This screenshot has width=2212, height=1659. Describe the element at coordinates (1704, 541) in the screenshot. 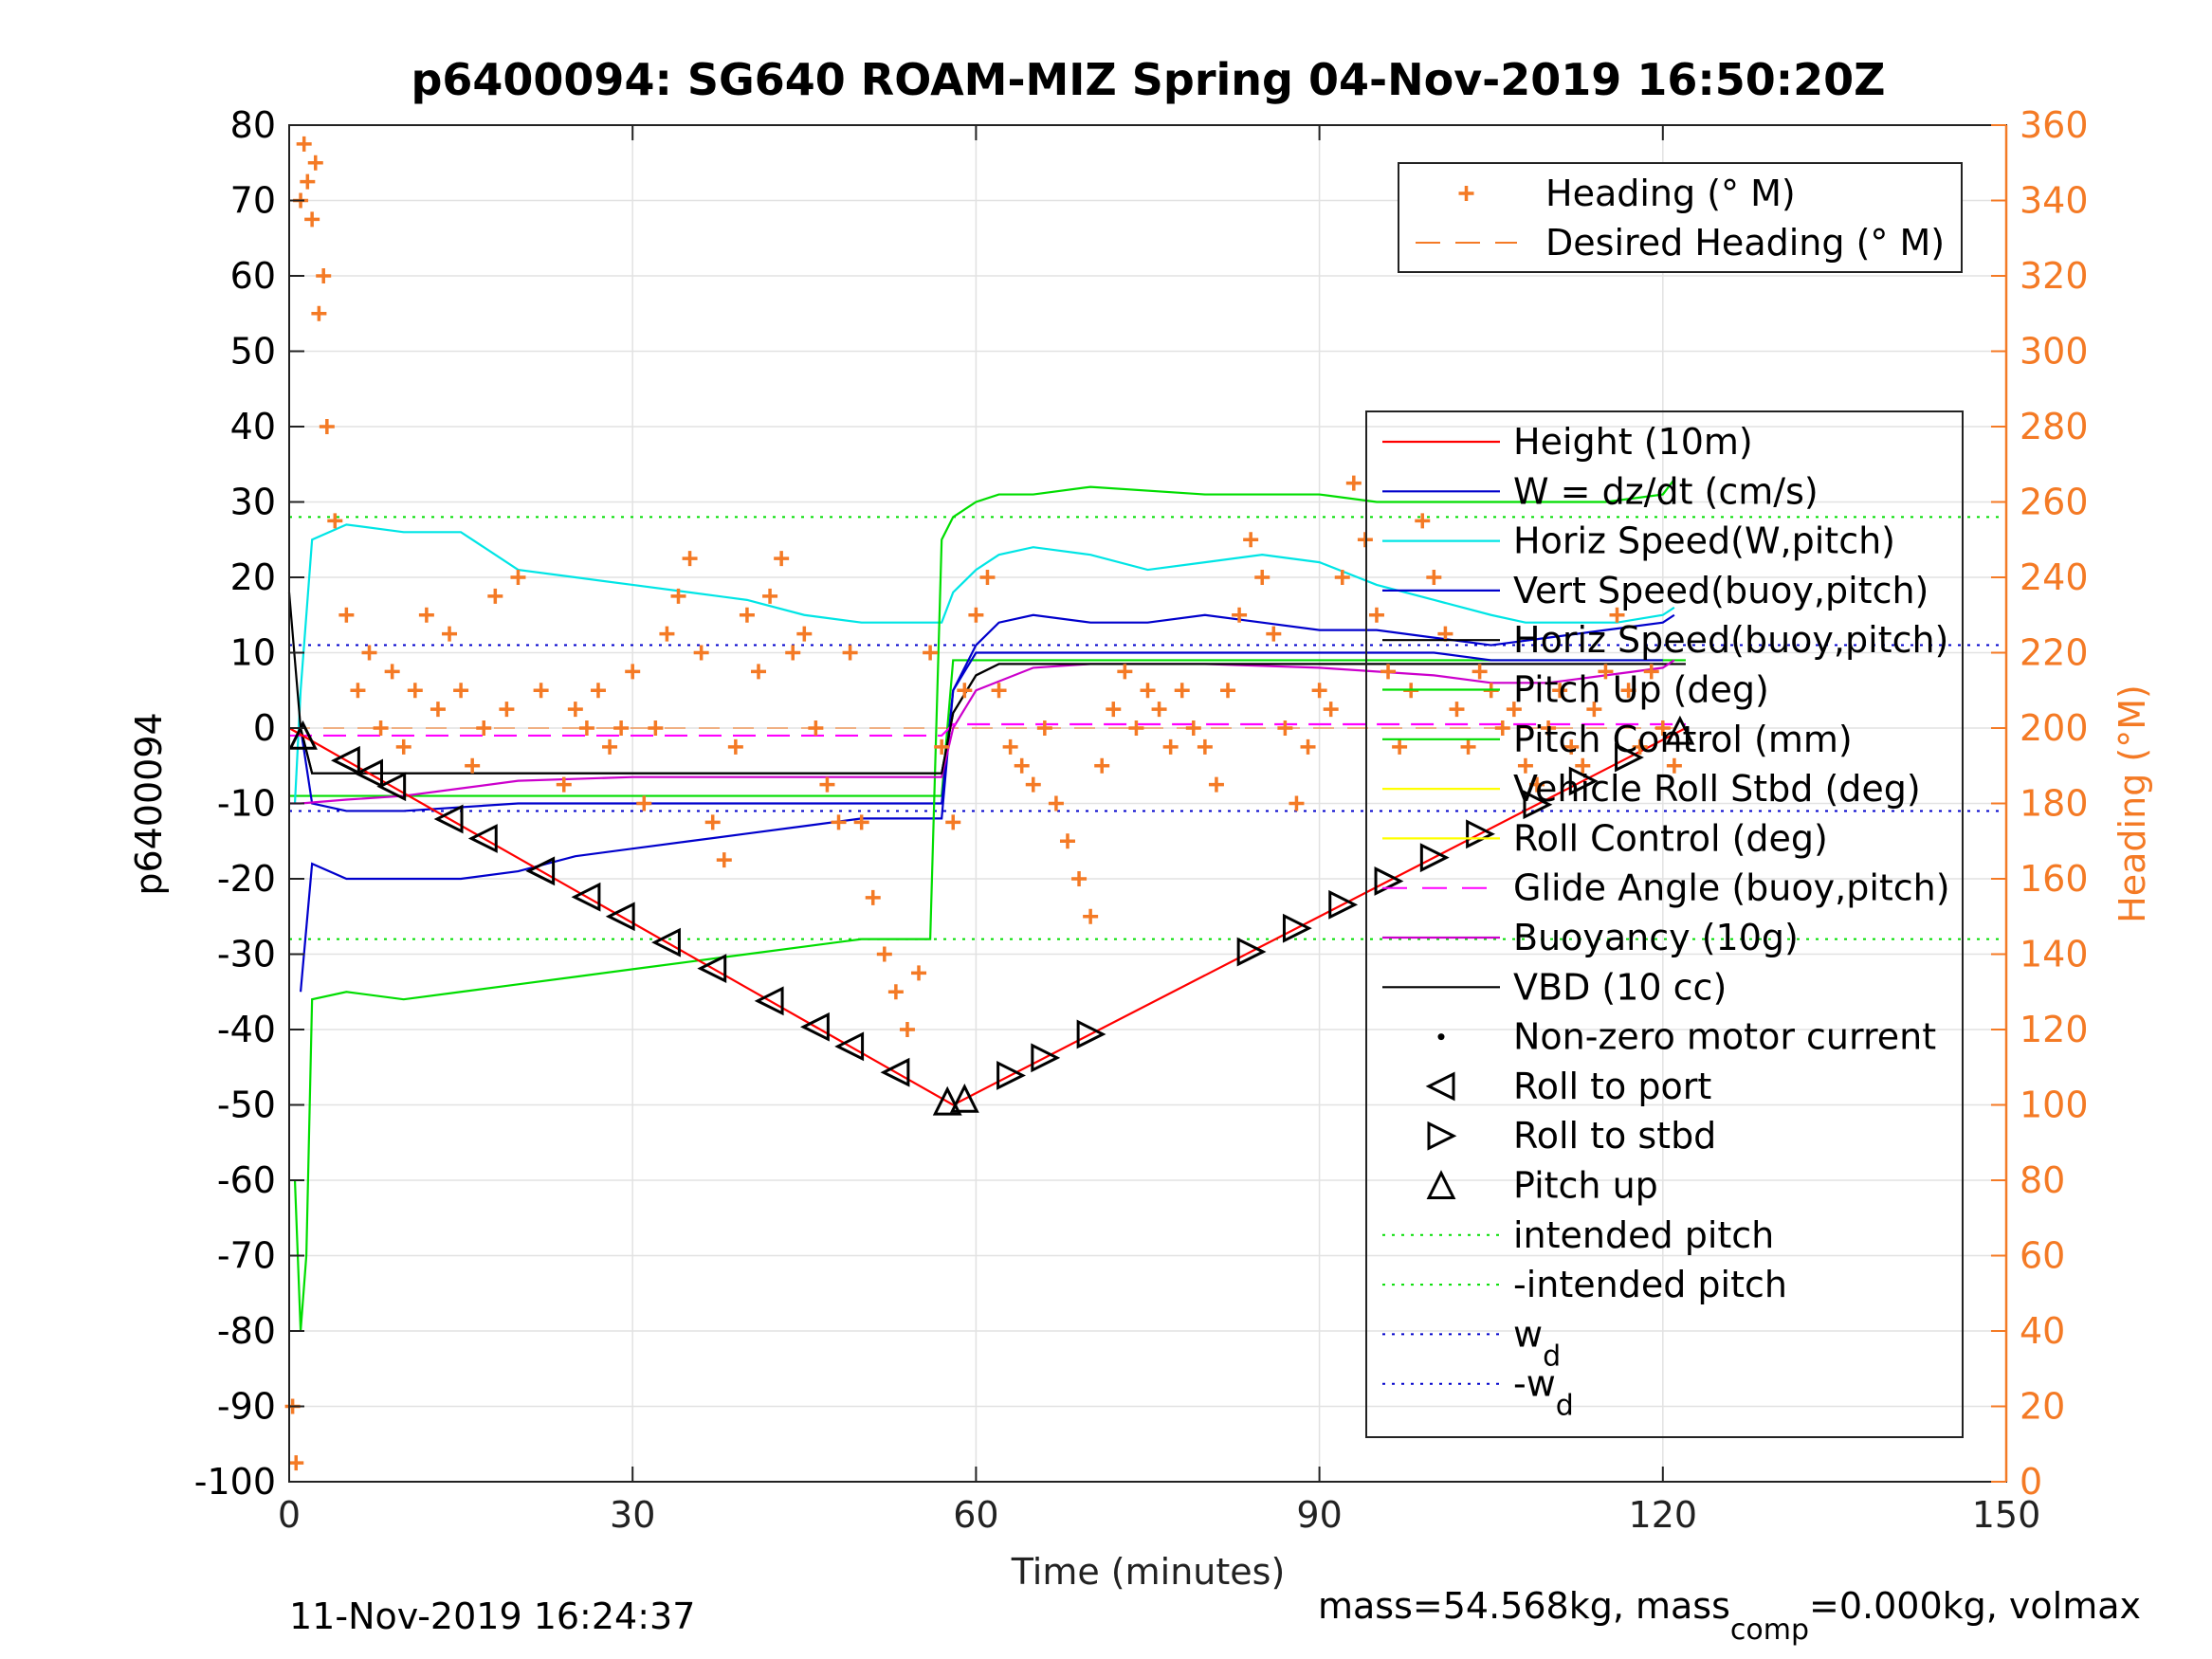

I see `legend-main-entry: Horiz Speed(W,pitch)` at that location.